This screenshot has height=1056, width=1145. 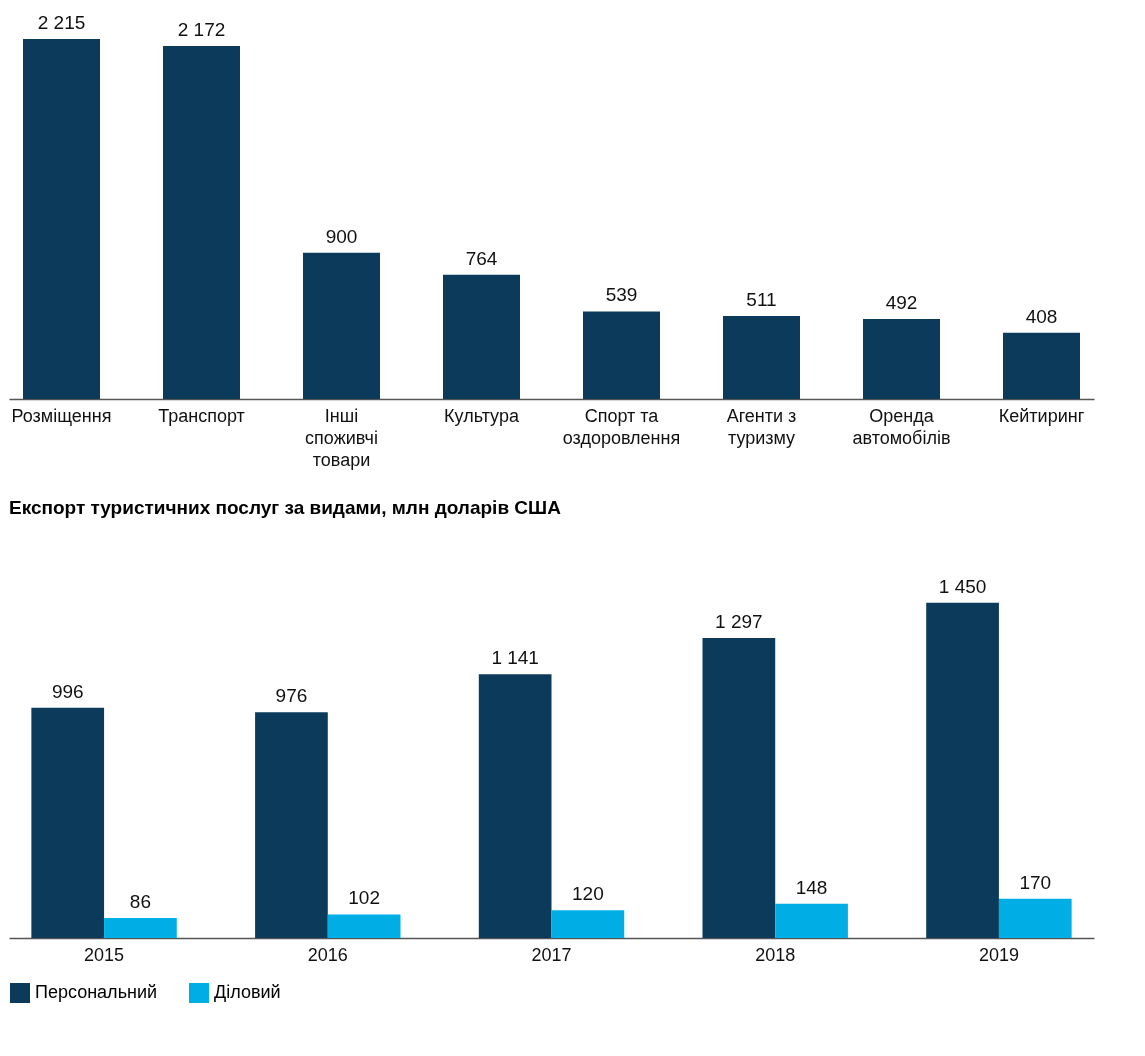 I want to click on x-tick-label: Інші споживчі товари, so click(x=341, y=437).